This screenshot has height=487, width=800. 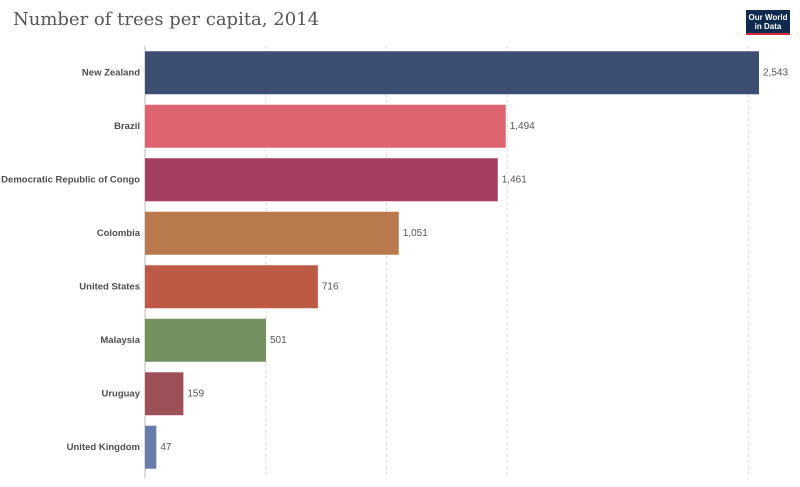 What do you see at coordinates (103, 447) in the screenshot?
I see `category-label-7: United Kingdom` at bounding box center [103, 447].